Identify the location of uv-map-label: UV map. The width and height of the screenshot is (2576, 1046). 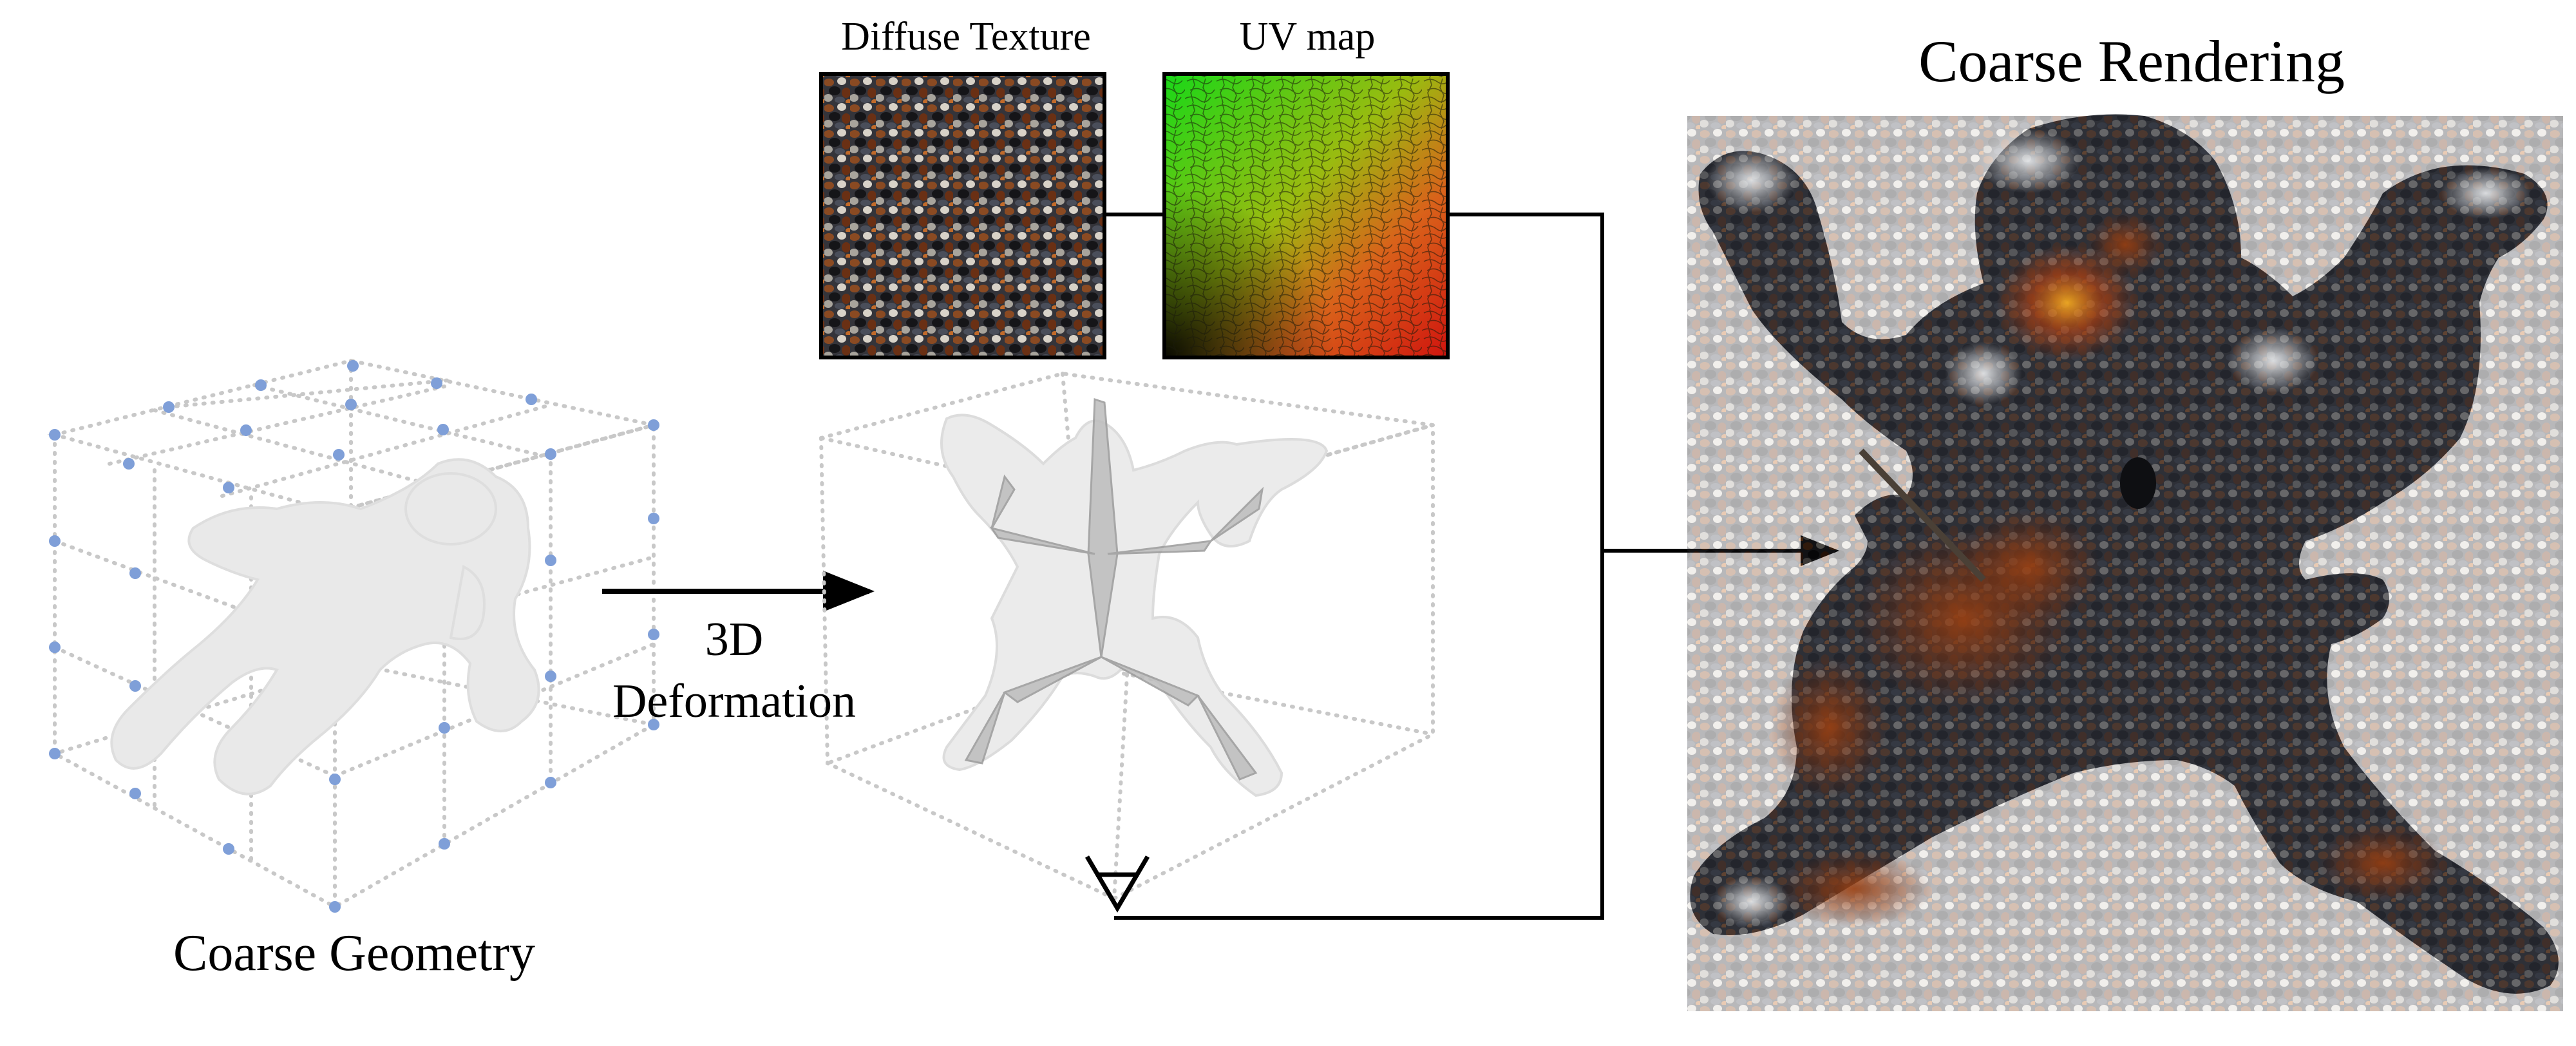
(1307, 37).